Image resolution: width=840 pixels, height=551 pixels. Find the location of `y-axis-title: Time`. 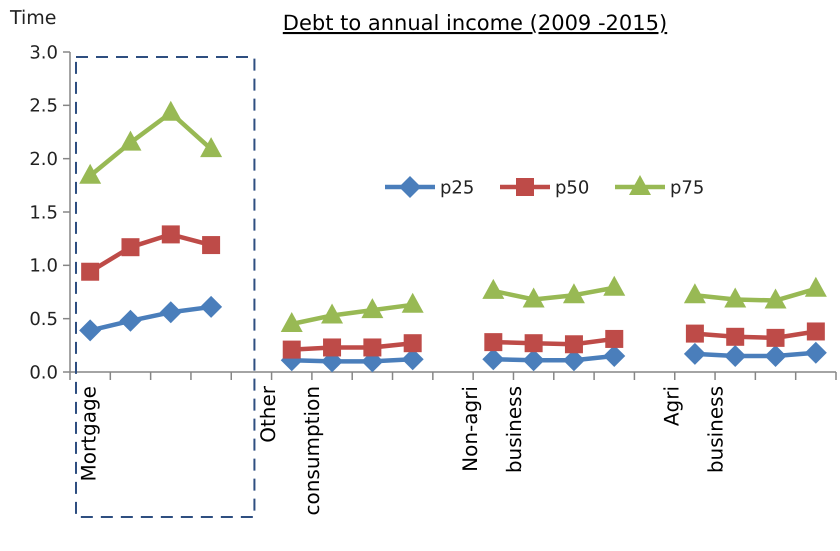

y-axis-title: Time is located at coordinates (32, 18).